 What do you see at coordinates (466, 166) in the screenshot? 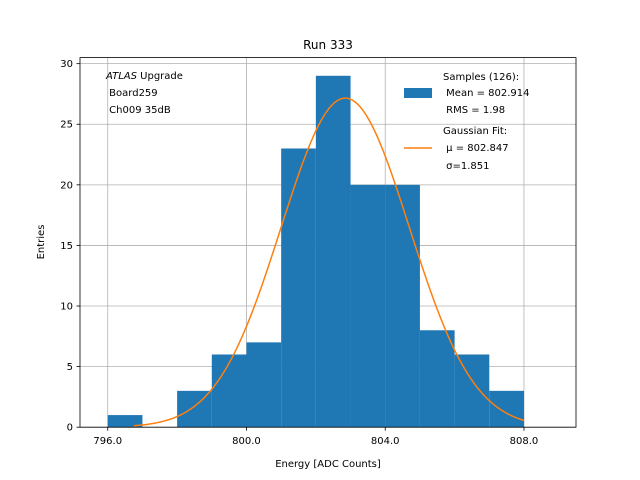
I see `legend-fit-sigma: σ=1.851` at bounding box center [466, 166].